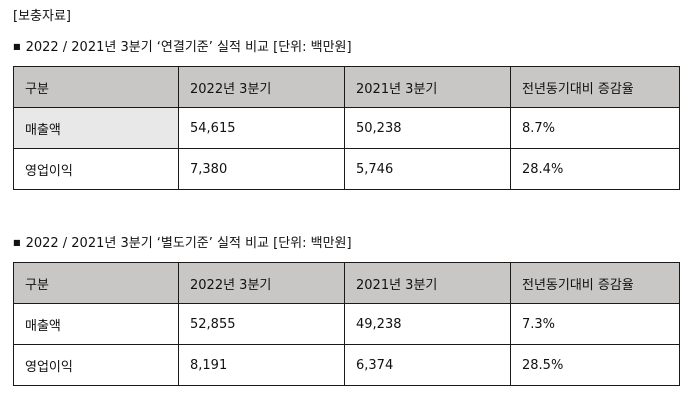 The height and width of the screenshot is (401, 696). Describe the element at coordinates (595, 128) in the screenshot. I see `cell-yoy-change: 8.7%` at that location.